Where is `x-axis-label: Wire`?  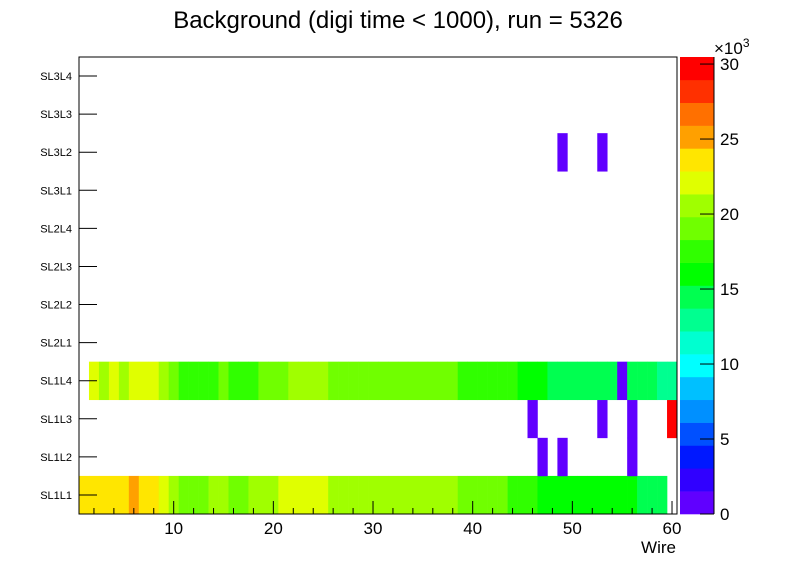 x-axis-label: Wire is located at coordinates (658, 547).